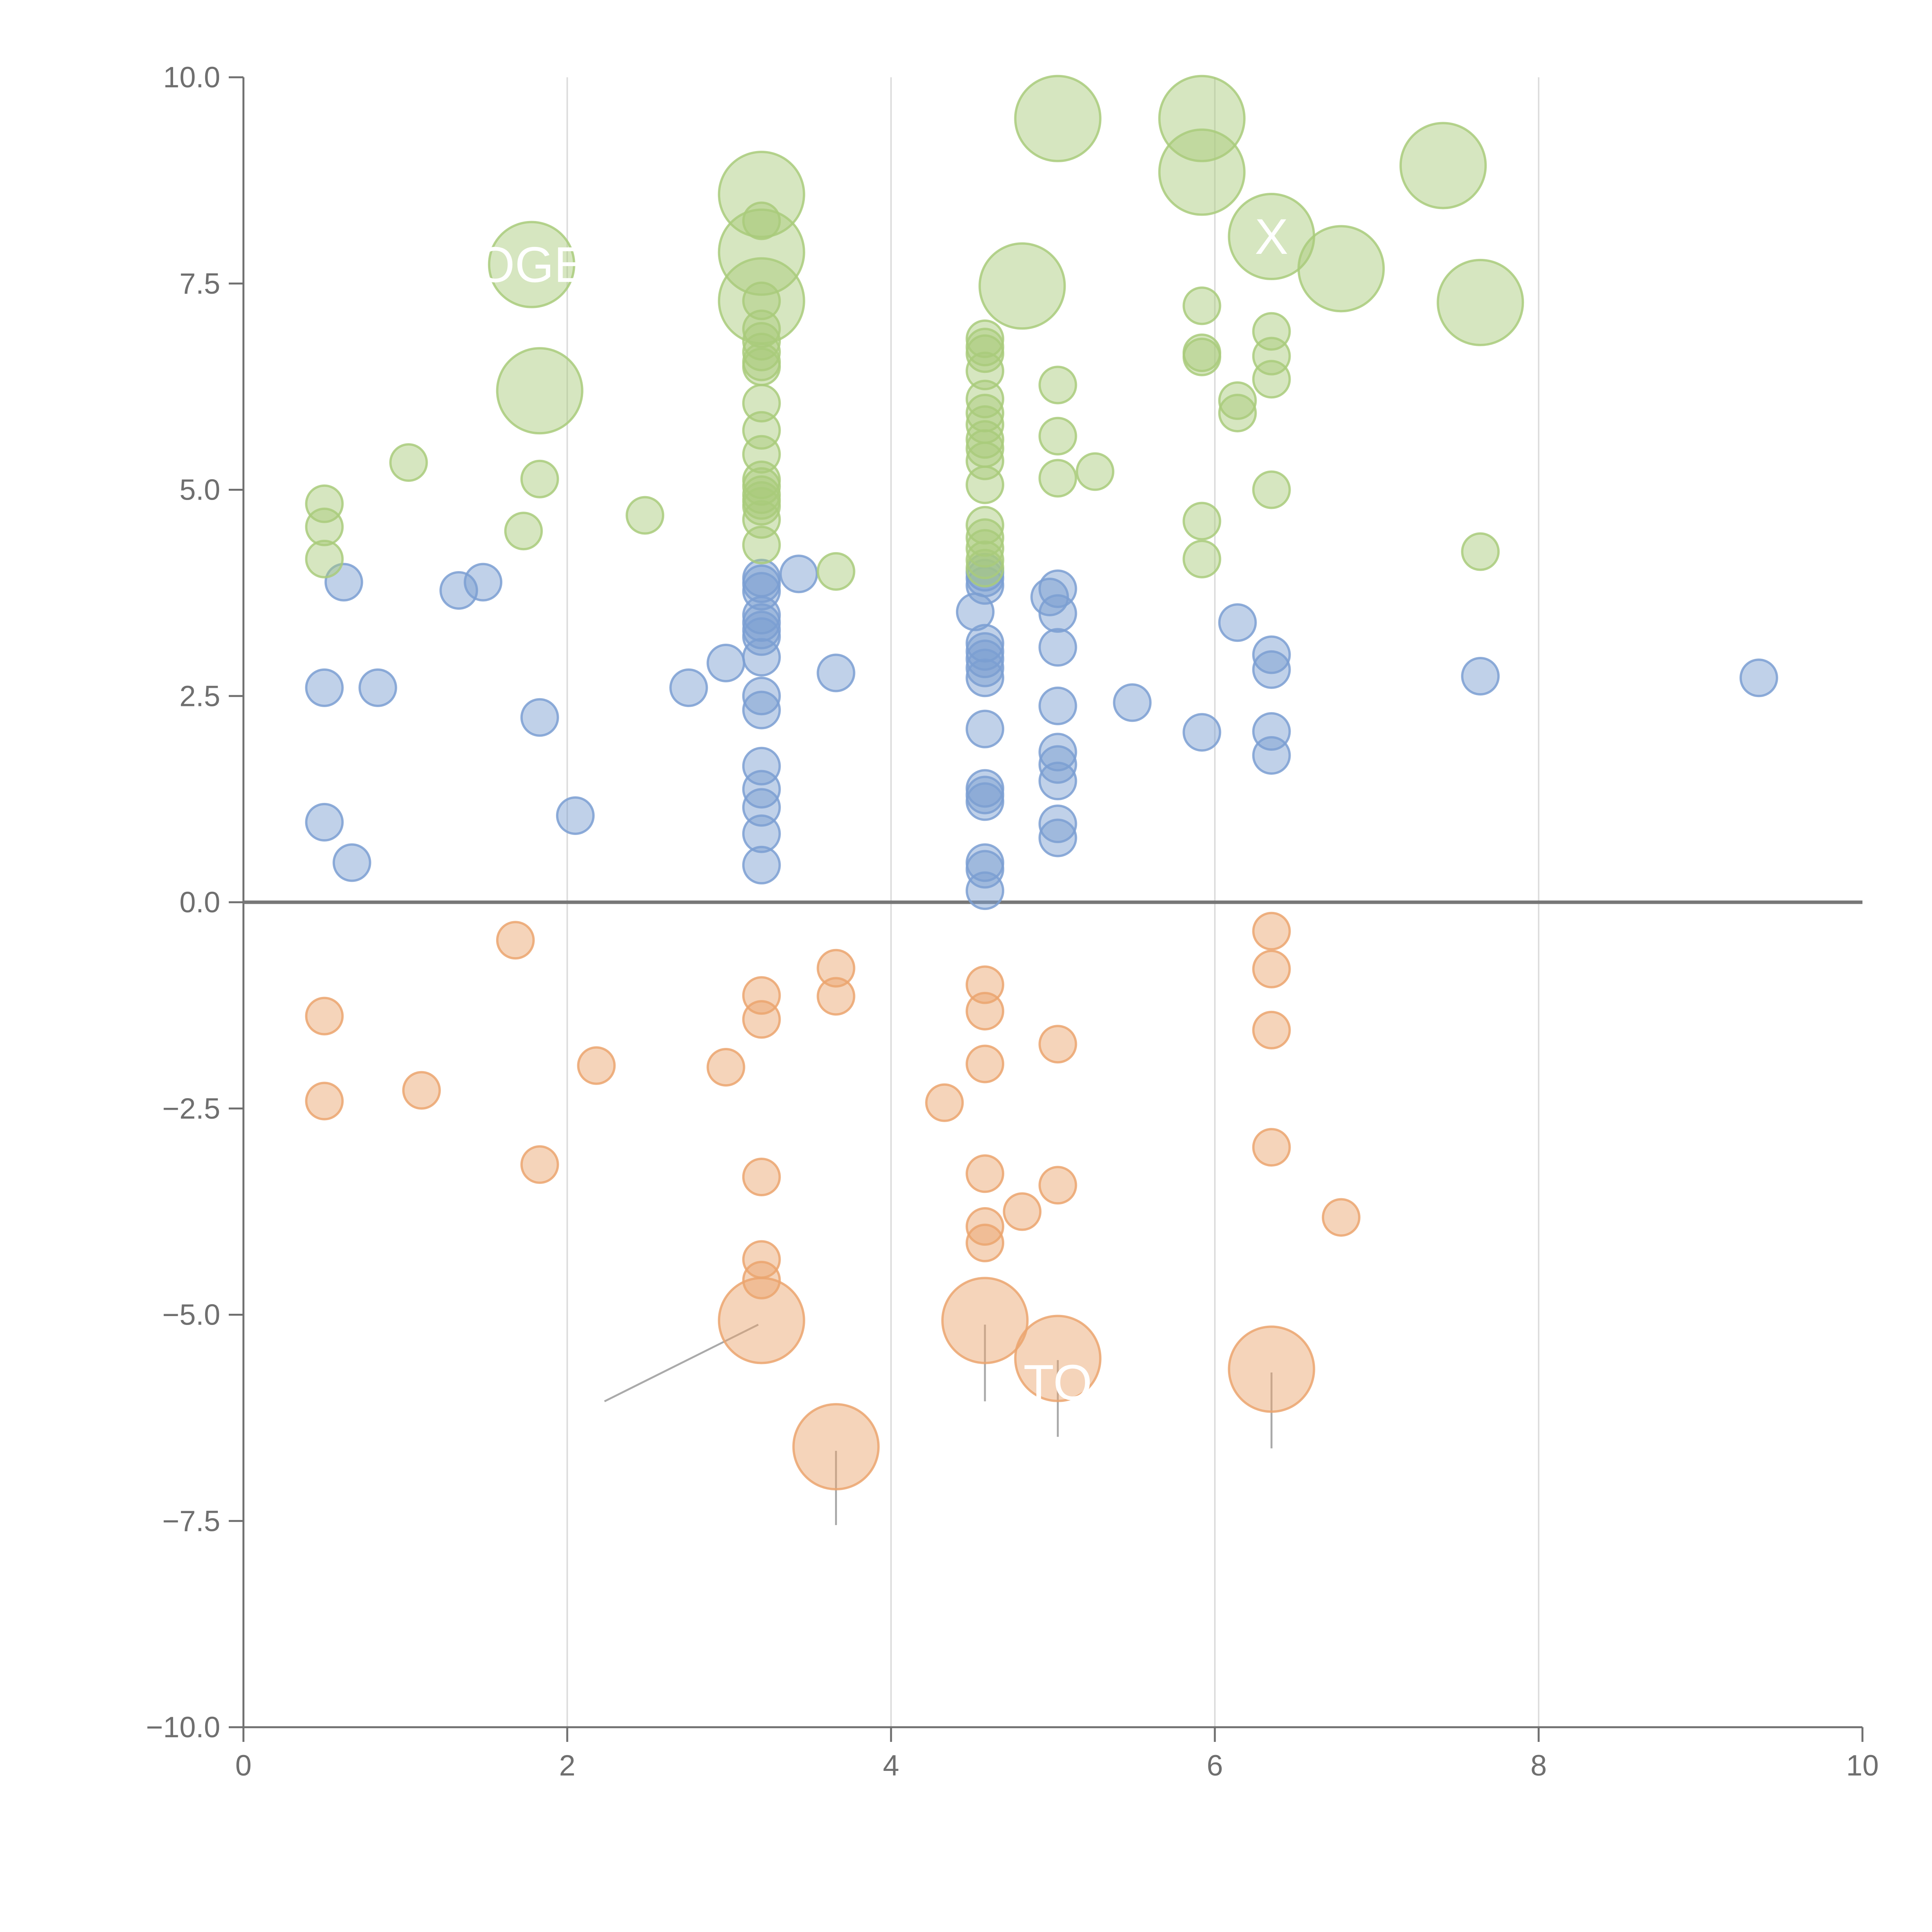  I want to click on y-tick-label: −5.0, so click(191, 1315).